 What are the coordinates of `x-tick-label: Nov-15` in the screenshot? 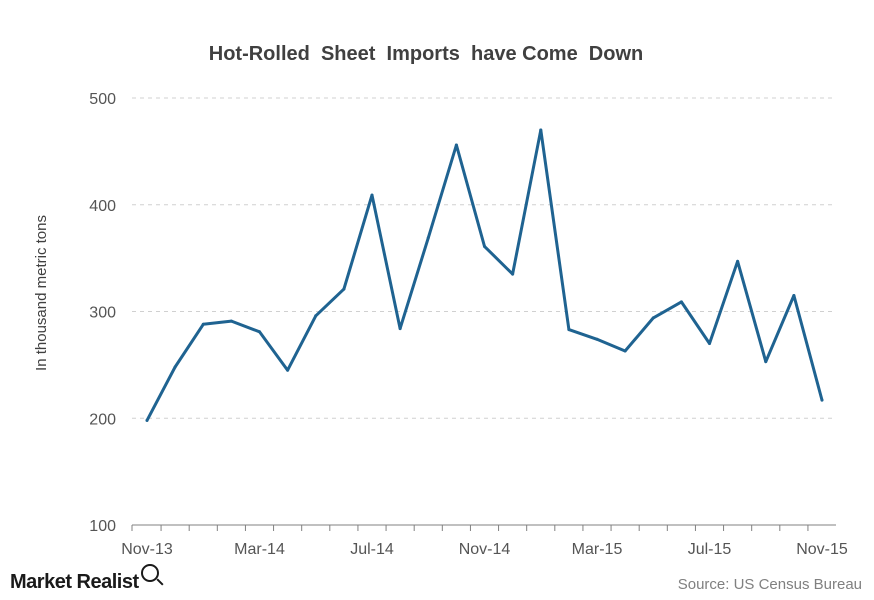 It's located at (822, 549).